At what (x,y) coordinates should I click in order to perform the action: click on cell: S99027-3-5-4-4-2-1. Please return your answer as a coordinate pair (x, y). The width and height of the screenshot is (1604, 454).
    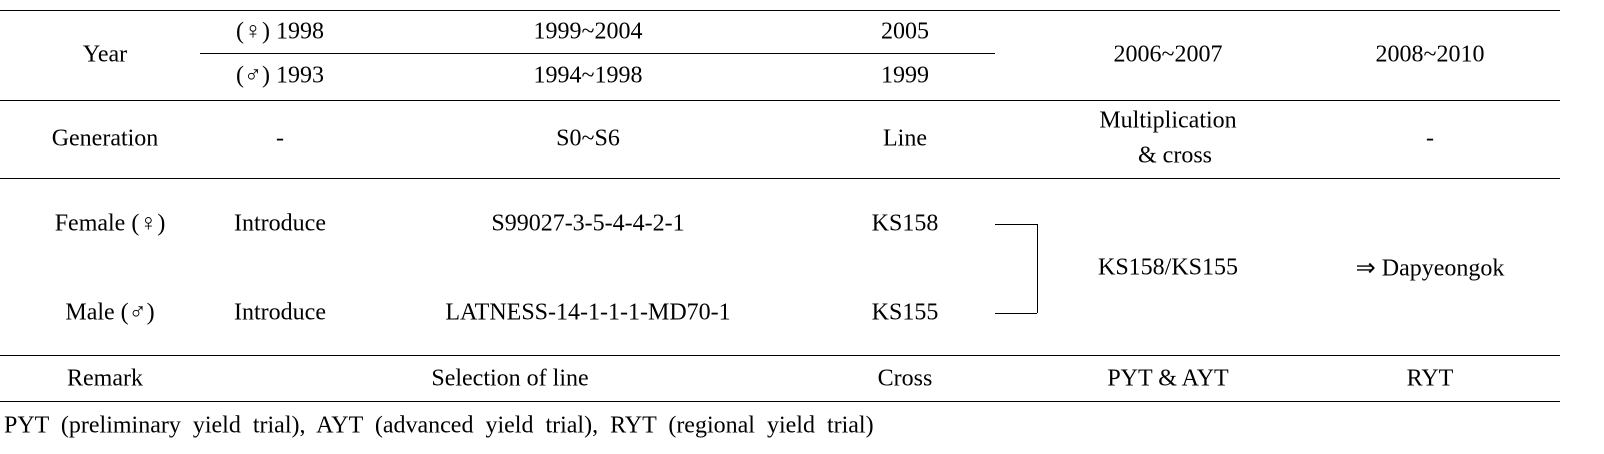
    Looking at the image, I should click on (588, 223).